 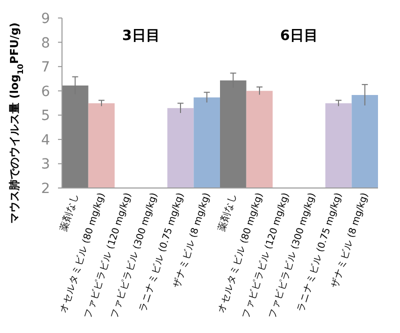 I want to click on annotation: 6日目, so click(x=299, y=36).